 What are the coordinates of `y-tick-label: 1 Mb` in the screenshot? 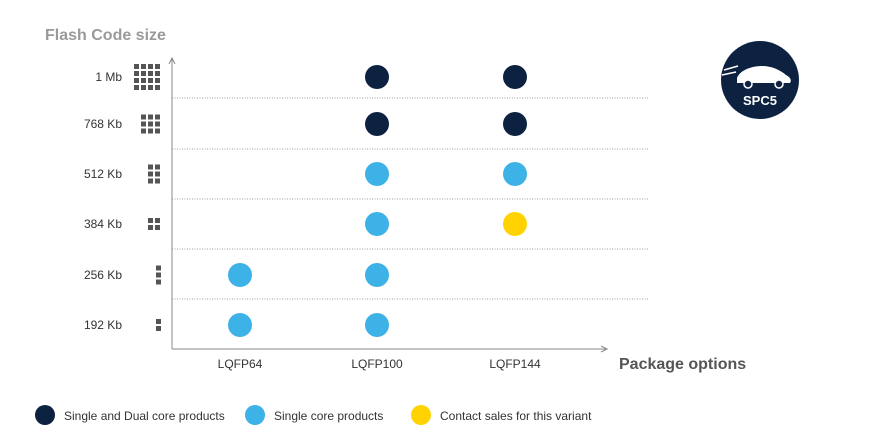 It's located at (108, 77).